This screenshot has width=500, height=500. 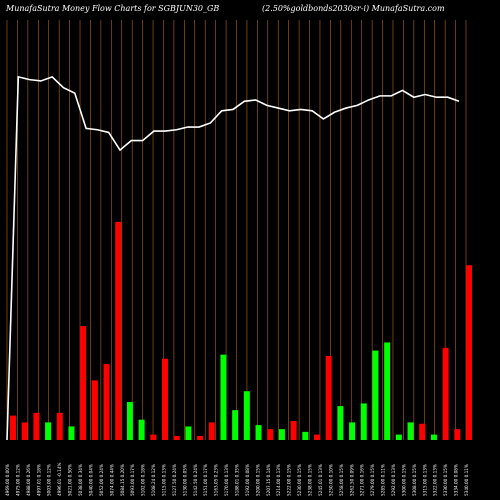 What do you see at coordinates (101, 480) in the screenshot?
I see `x-tick-label: 5052.00 0.24%` at bounding box center [101, 480].